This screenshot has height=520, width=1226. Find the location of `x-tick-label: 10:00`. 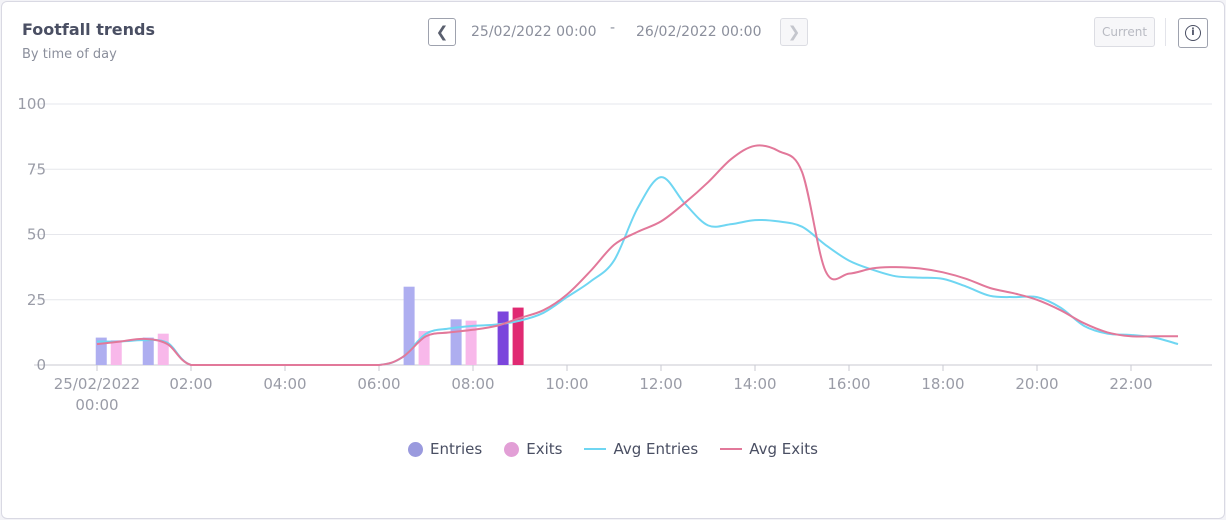

x-tick-label: 10:00 is located at coordinates (566, 384).